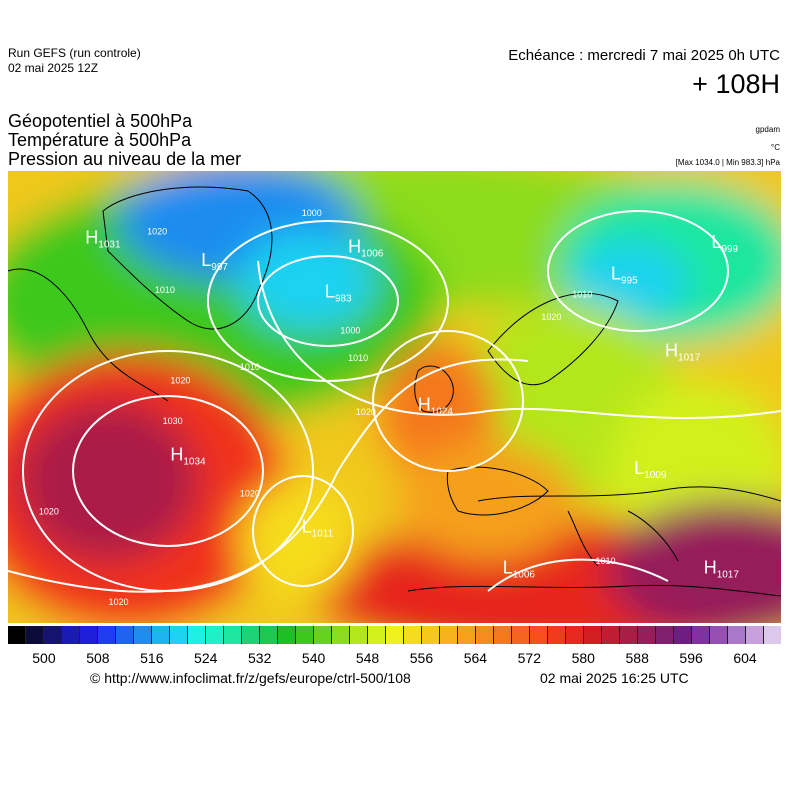 This screenshot has width=788, height=789. Describe the element at coordinates (53, 68) in the screenshot. I see `run-date: 02 mai 2025 12Z` at that location.